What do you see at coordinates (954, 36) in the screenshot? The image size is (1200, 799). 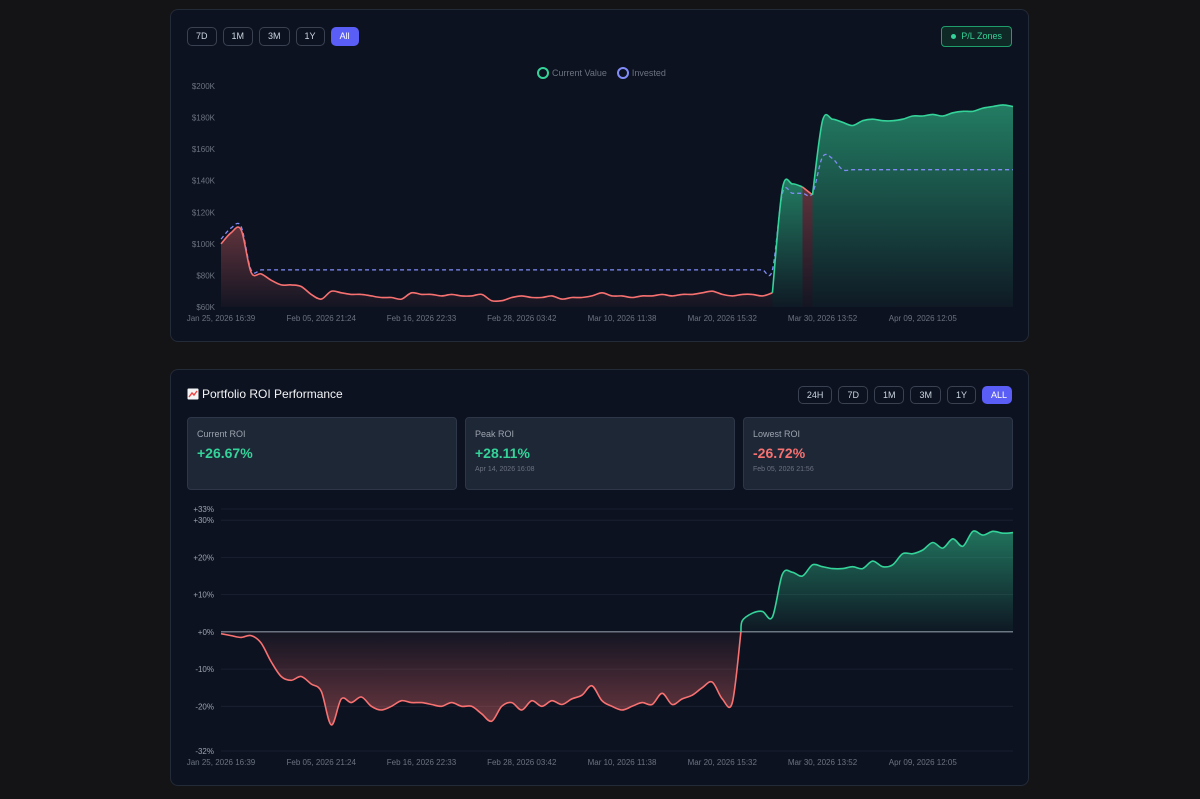 I see `pl-zones-dot-icon` at bounding box center [954, 36].